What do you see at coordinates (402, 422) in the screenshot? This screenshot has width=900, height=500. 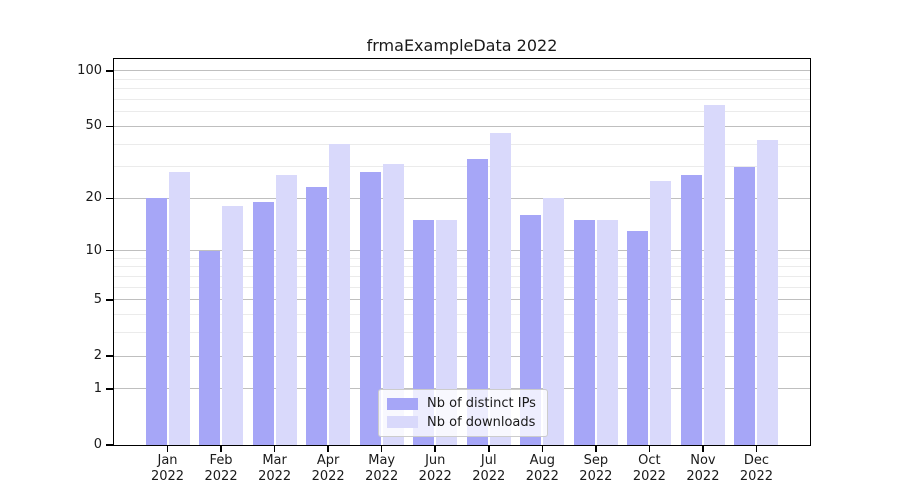 I see `legend-swatch-downloads` at bounding box center [402, 422].